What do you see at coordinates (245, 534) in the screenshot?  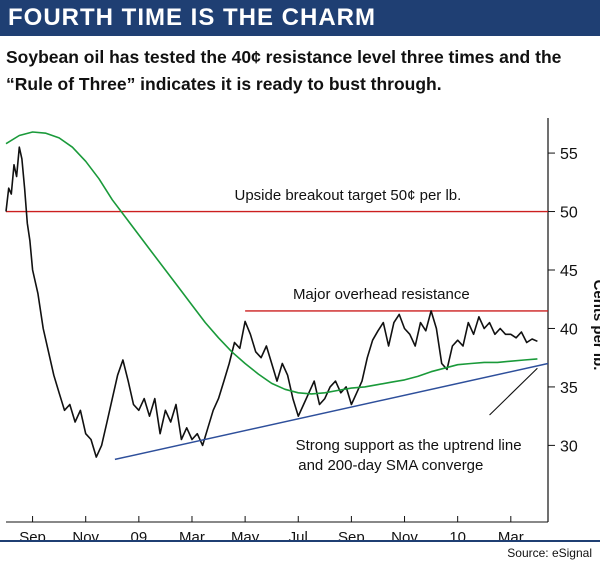 I see `x-tick-label: May` at bounding box center [245, 534].